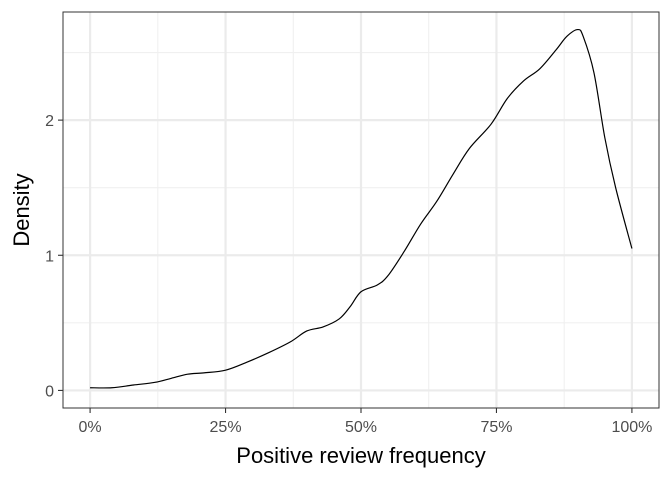  What do you see at coordinates (49, 121) in the screenshot?
I see `y-tick-label: 2` at bounding box center [49, 121].